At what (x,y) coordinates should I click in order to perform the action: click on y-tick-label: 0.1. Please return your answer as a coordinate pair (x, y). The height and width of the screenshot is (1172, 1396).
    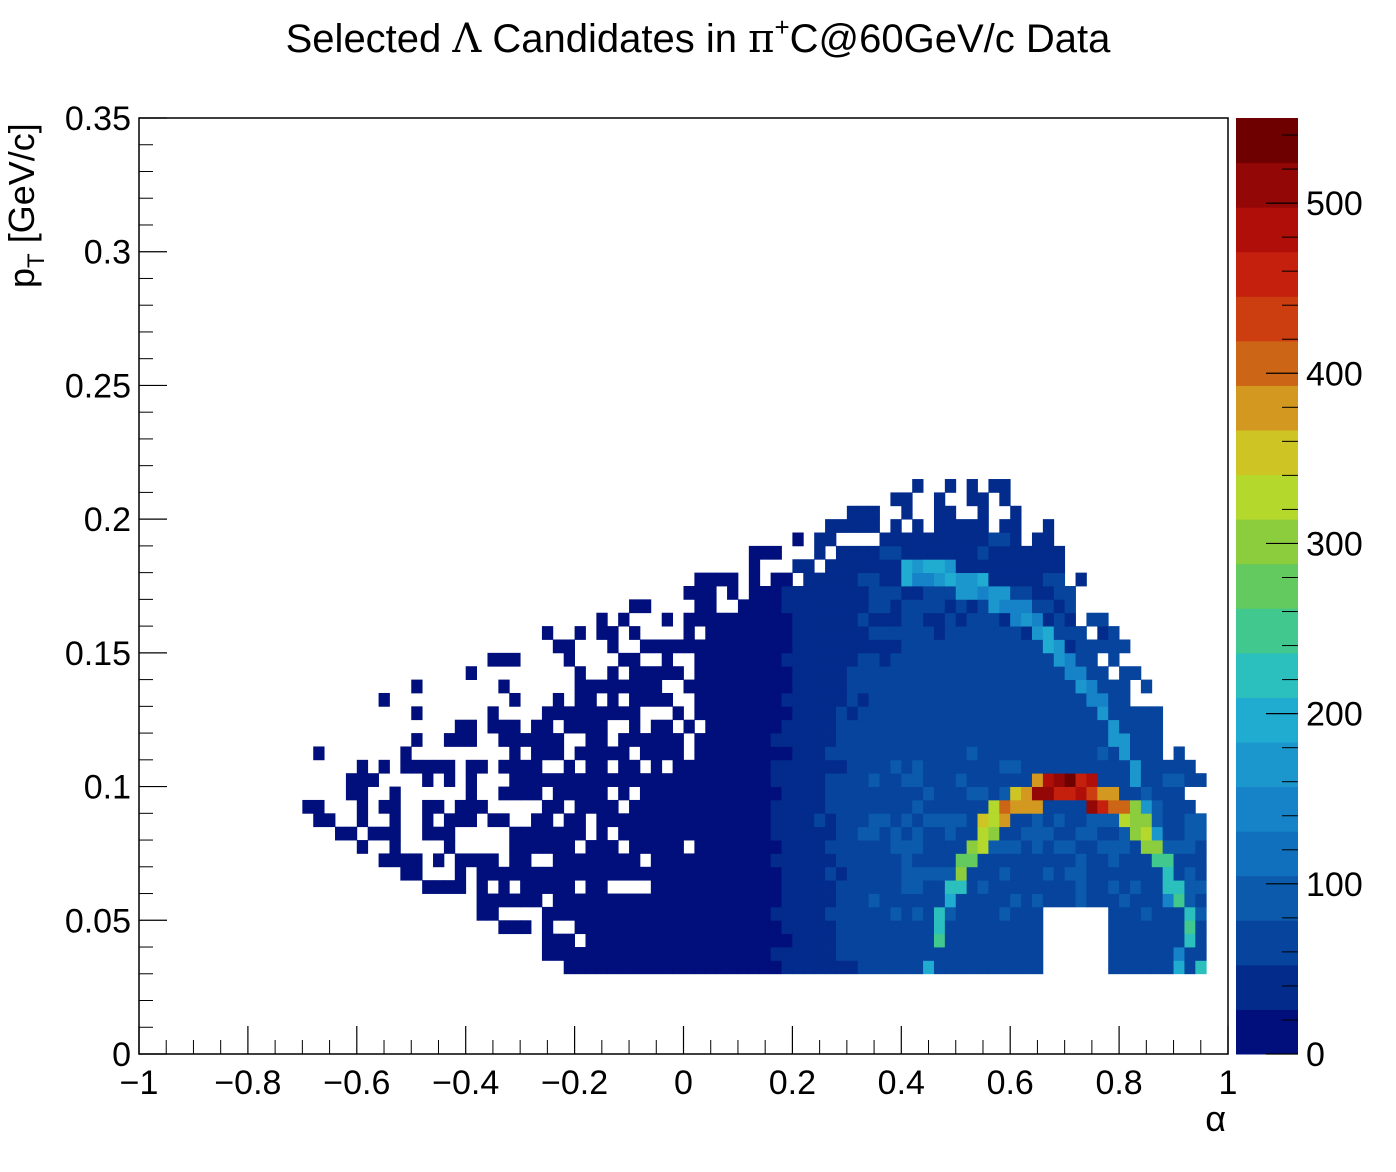
    Looking at the image, I should click on (107, 788).